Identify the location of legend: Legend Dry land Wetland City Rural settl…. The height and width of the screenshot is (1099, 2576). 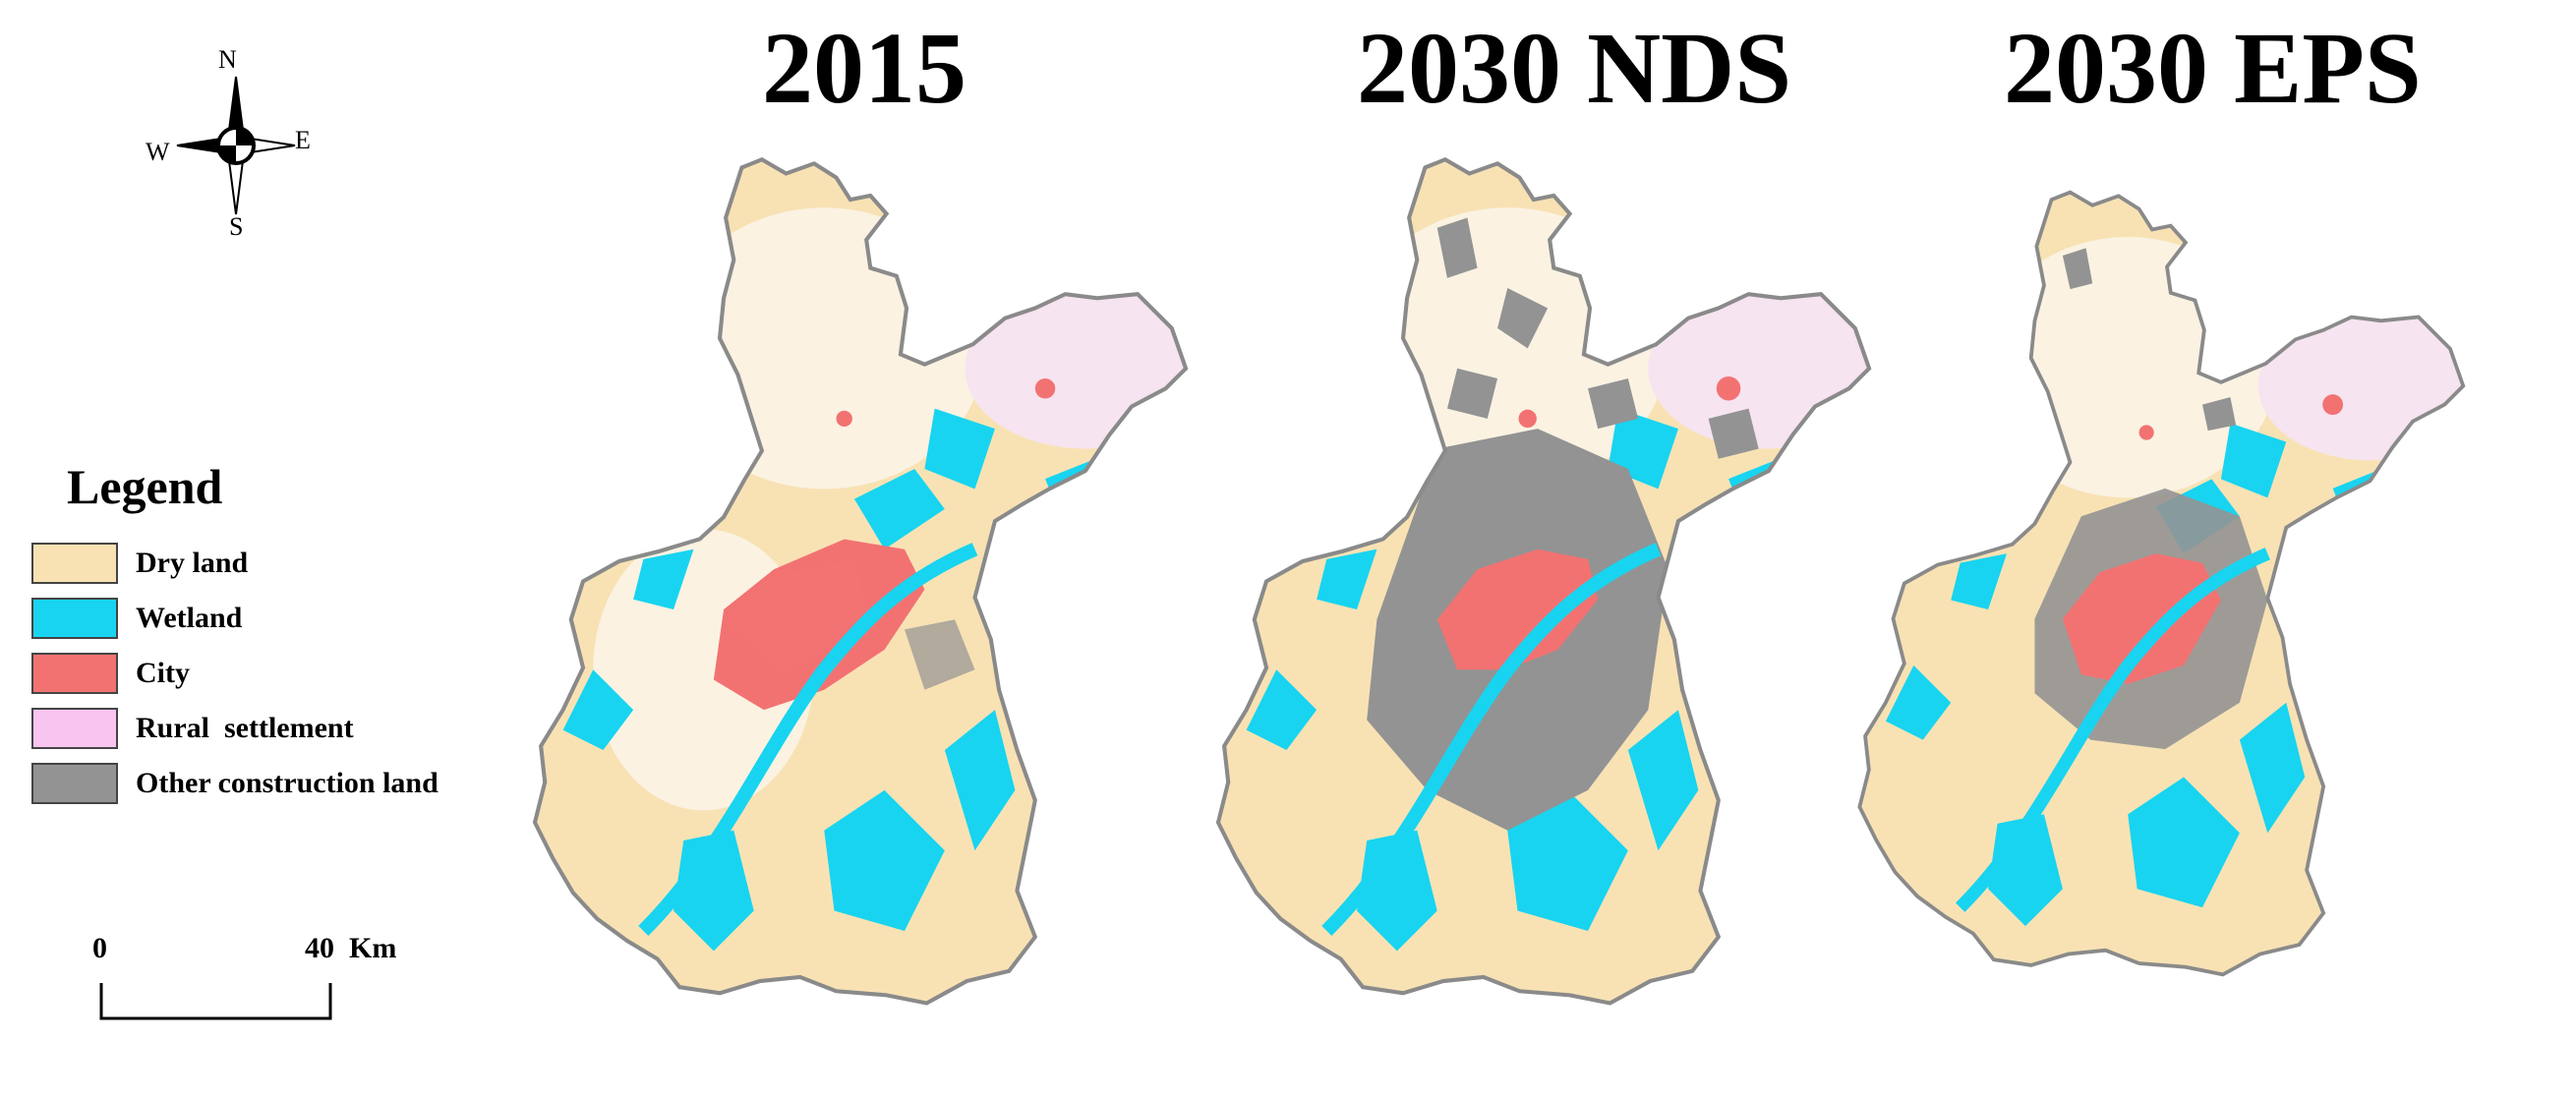
(235, 639).